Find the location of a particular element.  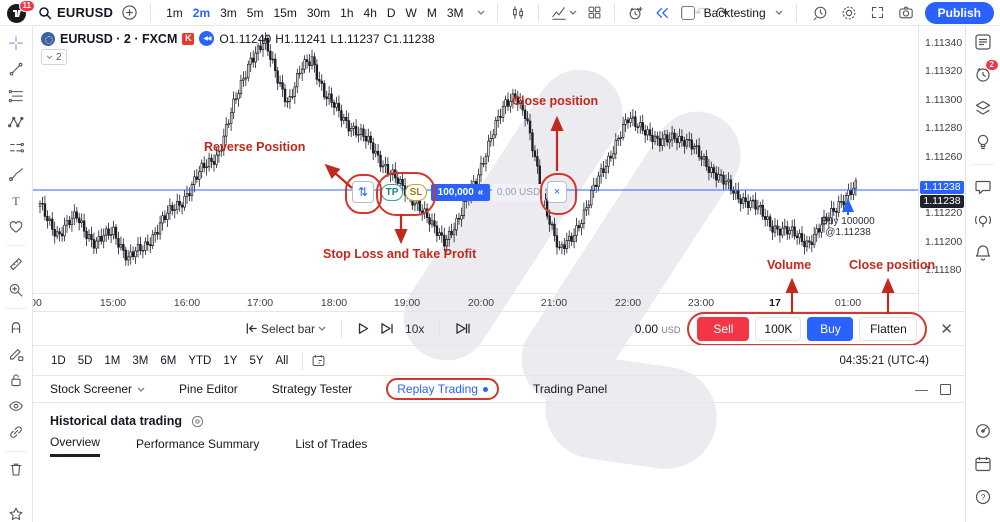

select-bar-button: Select bar is located at coordinates (285, 329).